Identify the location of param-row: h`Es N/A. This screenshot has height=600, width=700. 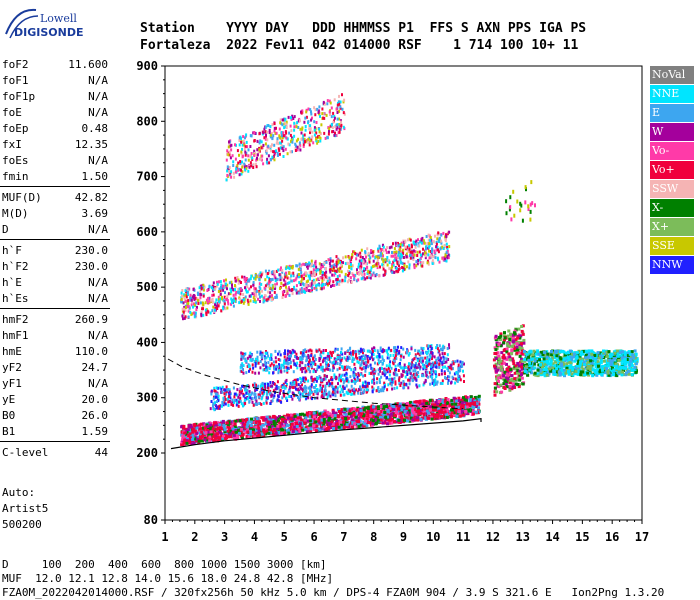
(56, 298).